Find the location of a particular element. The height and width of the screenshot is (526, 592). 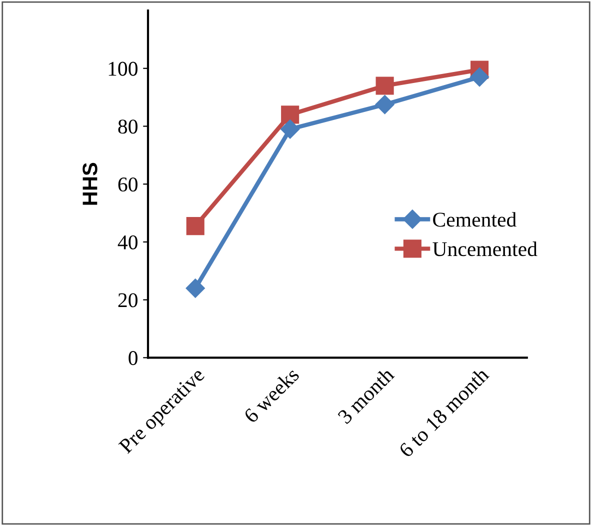

y-axis-title: HHS is located at coordinates (90, 183).